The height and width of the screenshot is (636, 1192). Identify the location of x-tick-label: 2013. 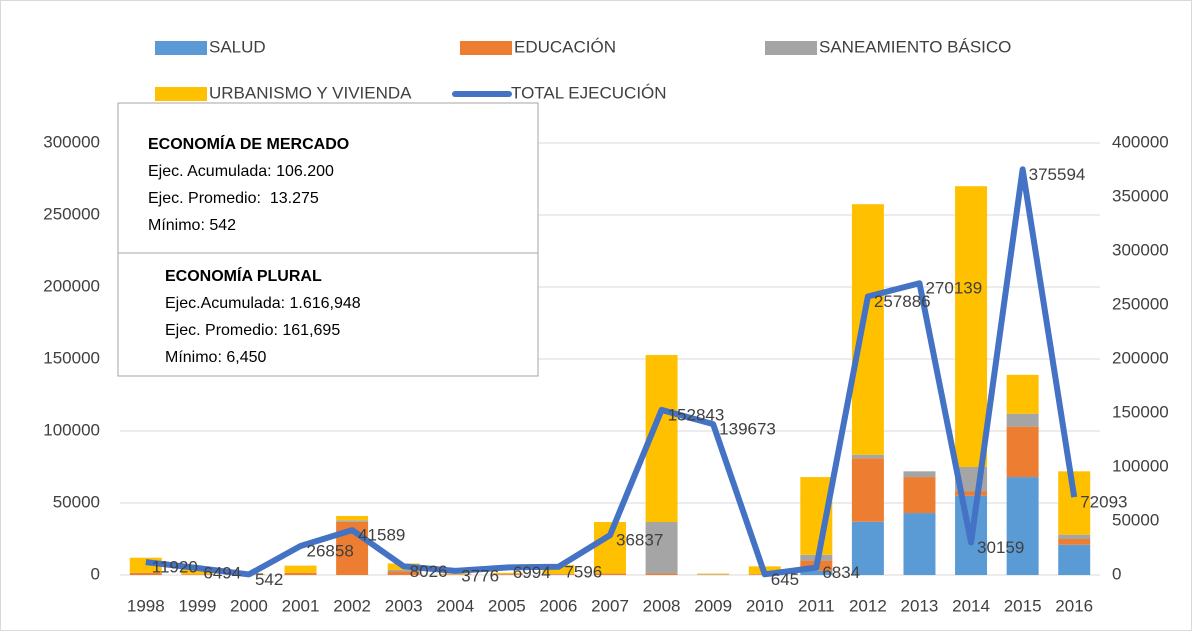
(920, 605).